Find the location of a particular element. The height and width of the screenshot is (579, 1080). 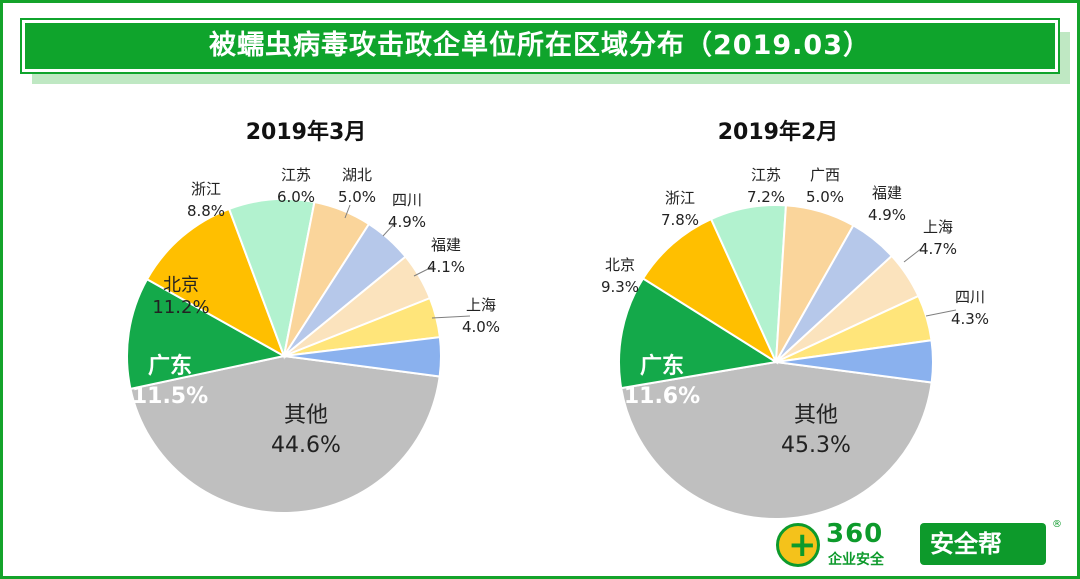

slice-value-label: 4.0% is located at coordinates (481, 327).